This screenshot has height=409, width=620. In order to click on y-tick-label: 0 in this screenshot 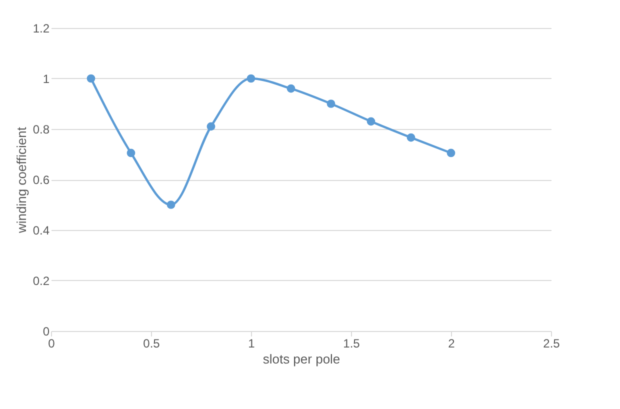, I will do `click(46, 331)`.